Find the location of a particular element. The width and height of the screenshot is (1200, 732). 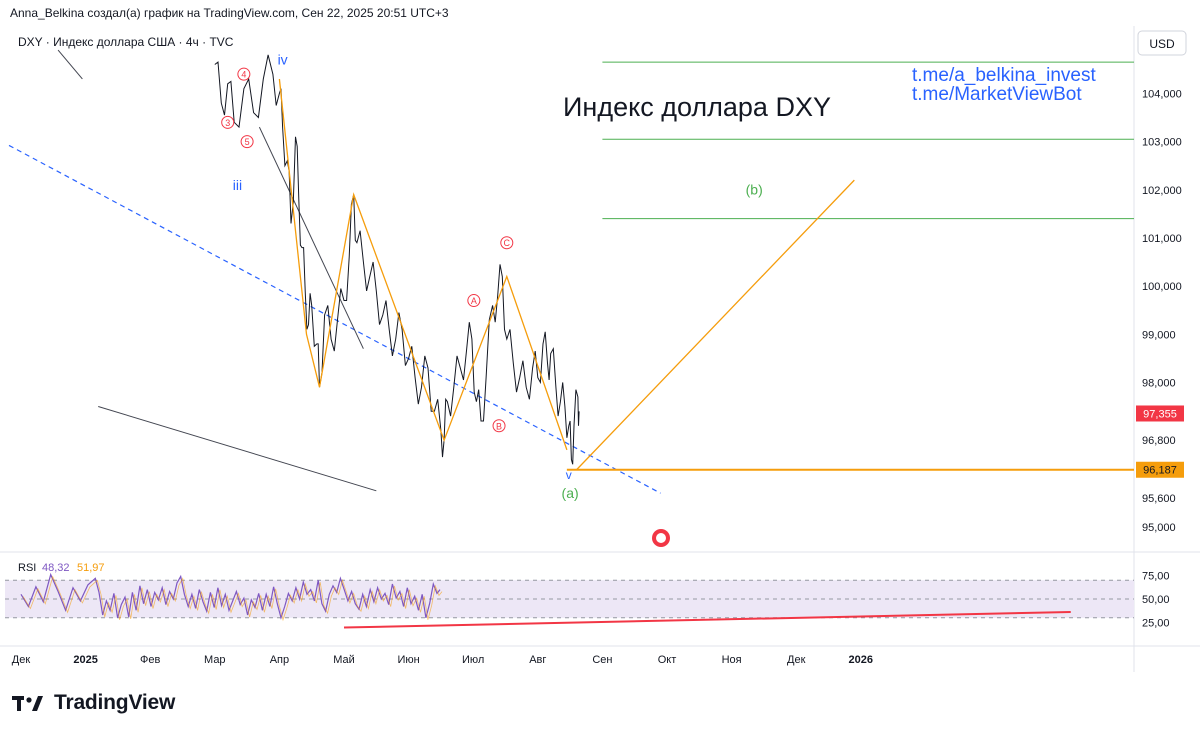

rsi-label: RSI is located at coordinates (27, 568).